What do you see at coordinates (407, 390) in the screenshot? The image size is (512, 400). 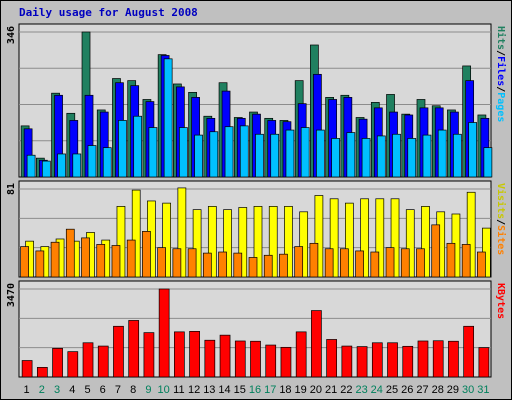 I see `day-label: 26` at bounding box center [407, 390].